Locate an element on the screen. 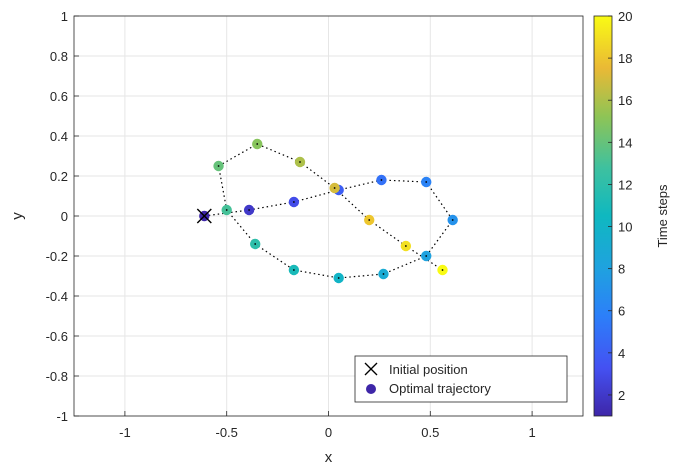 Image resolution: width=681 pixels, height=466 pixels. legend-box is located at coordinates (461, 379).